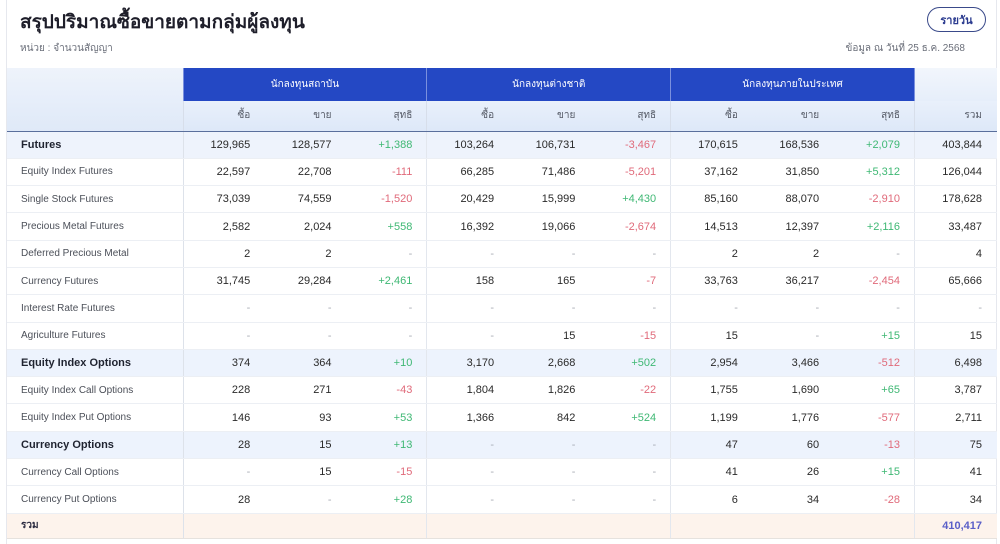  What do you see at coordinates (549, 145) in the screenshot?
I see `cell-foreign-sell: 106,731` at bounding box center [549, 145].